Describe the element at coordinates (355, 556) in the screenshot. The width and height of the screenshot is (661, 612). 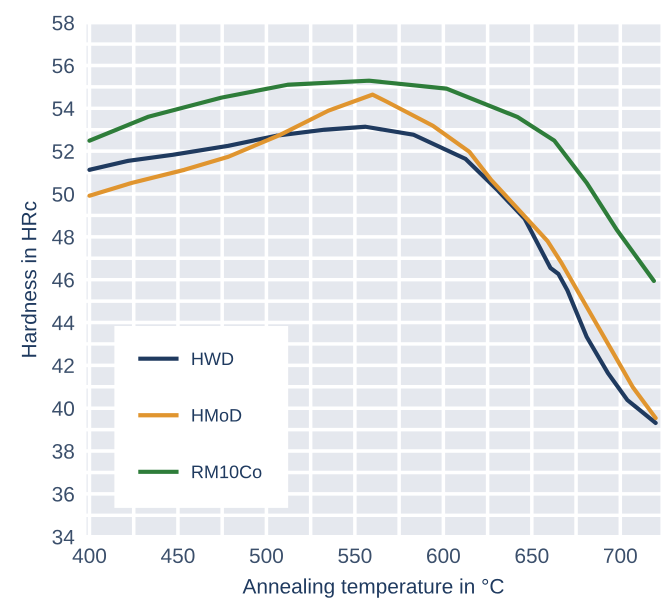
I see `x-tick-label: 550` at that location.